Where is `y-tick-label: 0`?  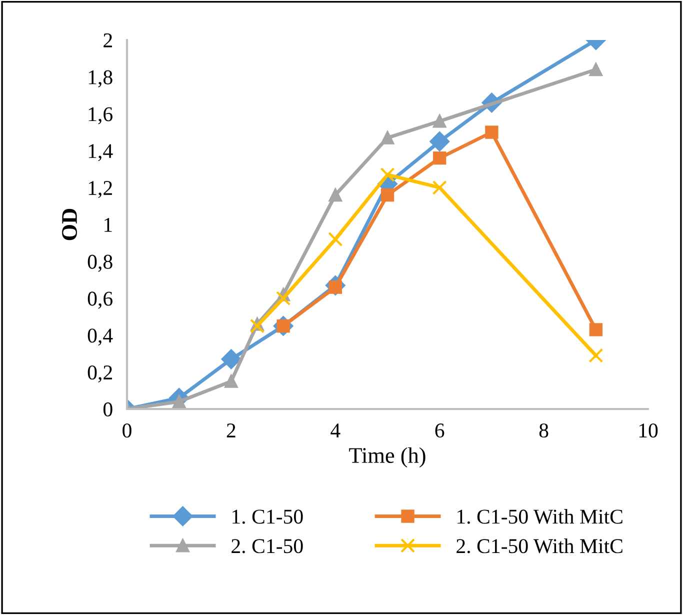
y-tick-label: 0 is located at coordinates (107, 409).